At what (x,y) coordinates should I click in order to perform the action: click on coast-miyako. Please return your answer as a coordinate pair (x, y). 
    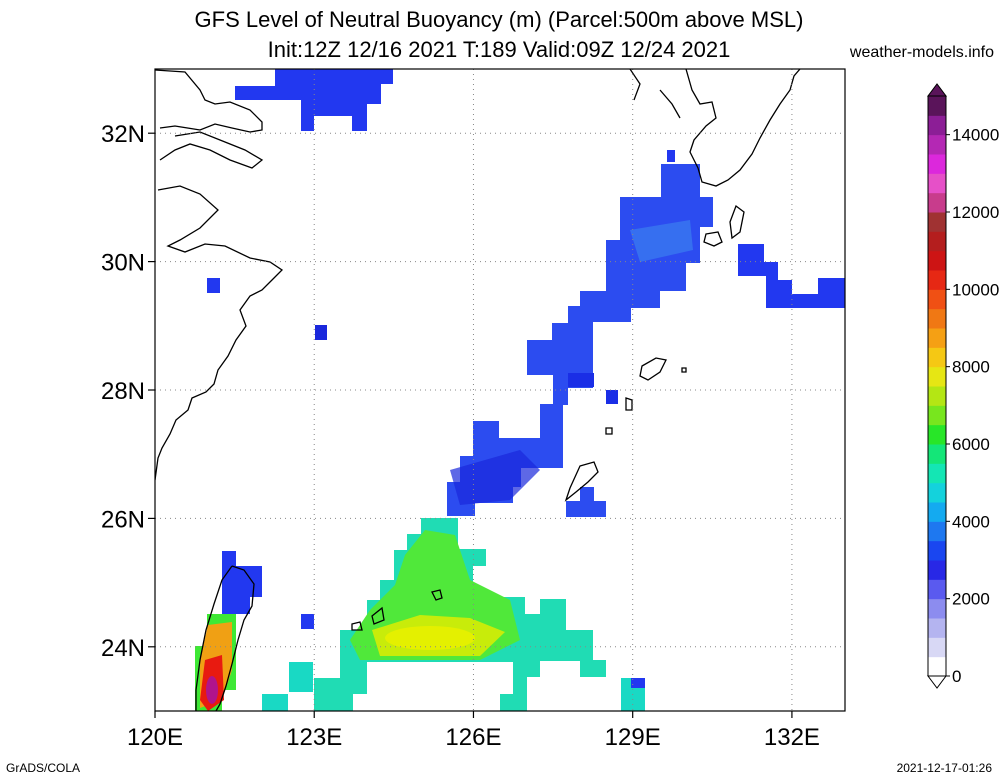
    Looking at the image, I should click on (437, 595).